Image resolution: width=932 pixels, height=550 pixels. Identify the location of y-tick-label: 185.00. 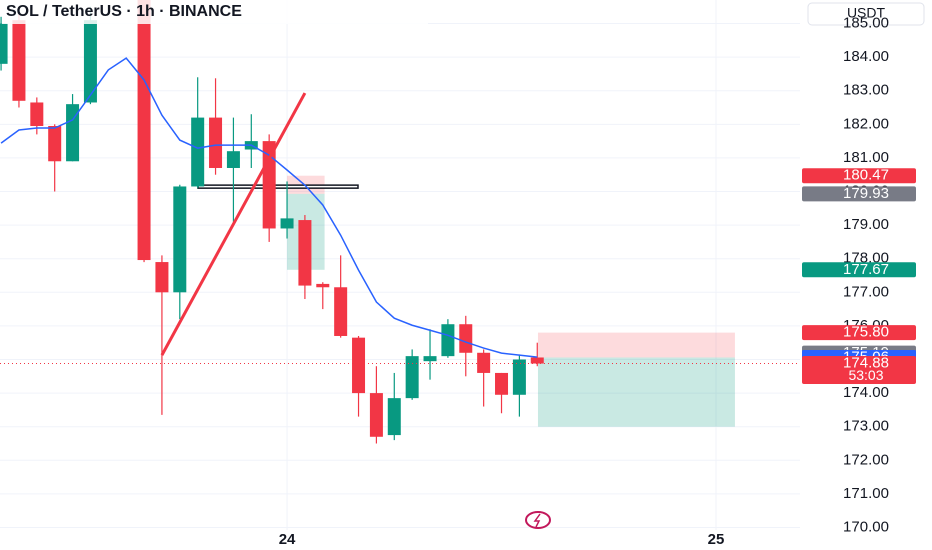
(866, 22).